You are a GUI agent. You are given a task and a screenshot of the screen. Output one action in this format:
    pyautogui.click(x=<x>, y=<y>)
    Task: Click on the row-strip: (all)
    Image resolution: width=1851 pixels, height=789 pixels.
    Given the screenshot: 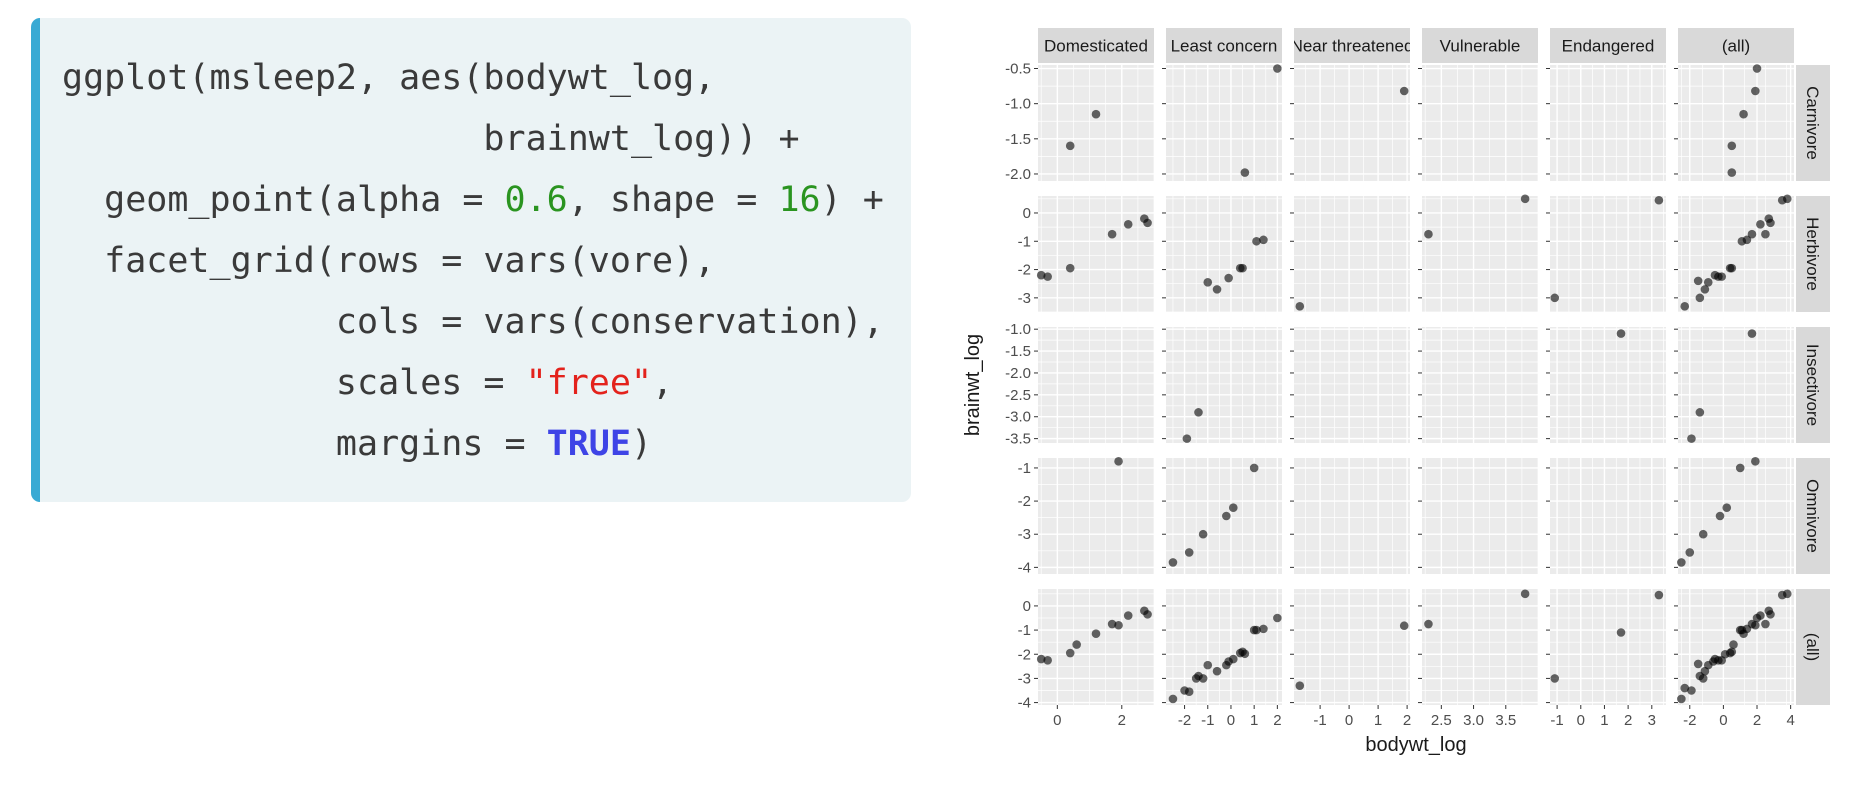 What is the action you would take?
    pyautogui.click(x=1813, y=647)
    